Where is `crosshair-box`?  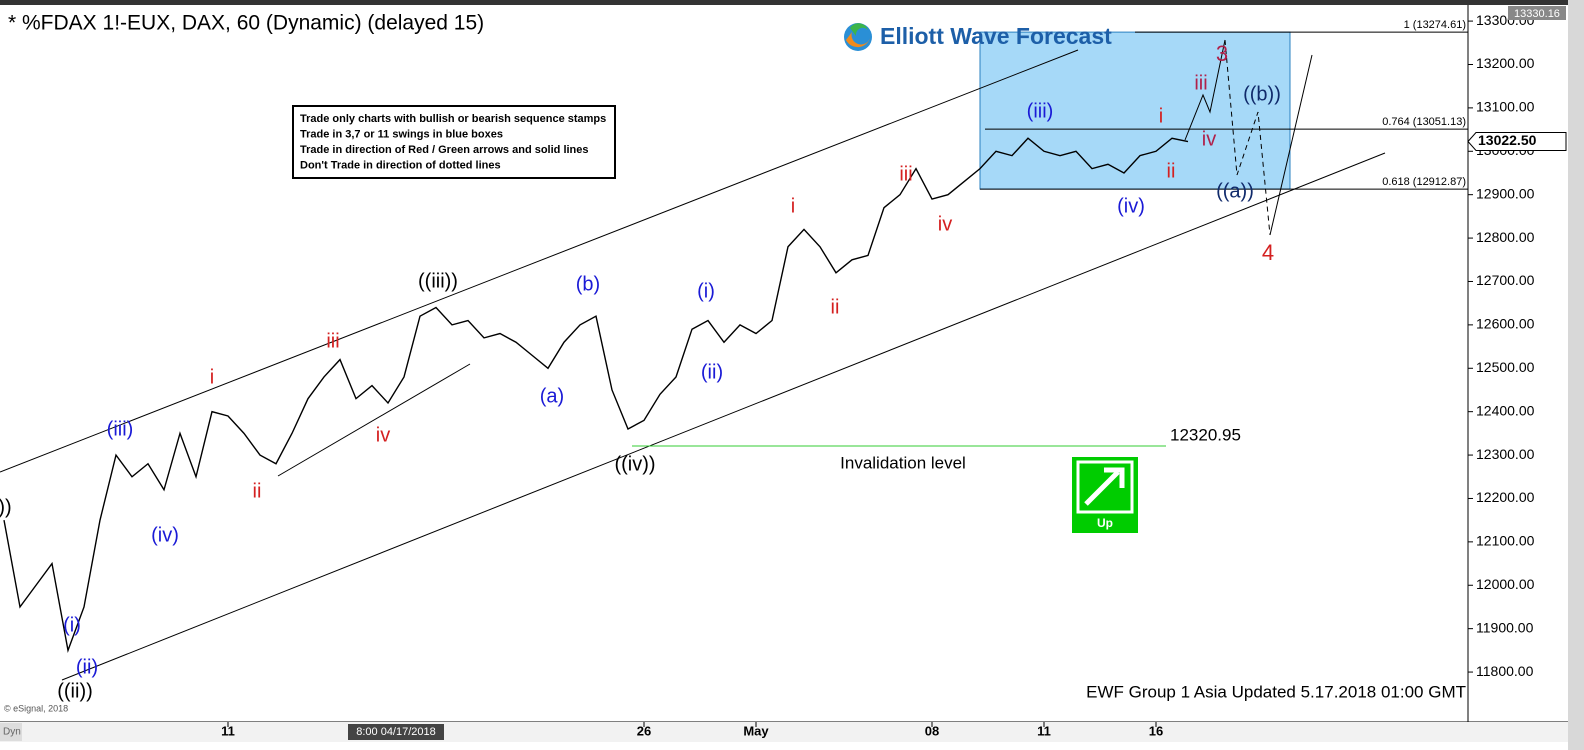
crosshair-box is located at coordinates (396, 732).